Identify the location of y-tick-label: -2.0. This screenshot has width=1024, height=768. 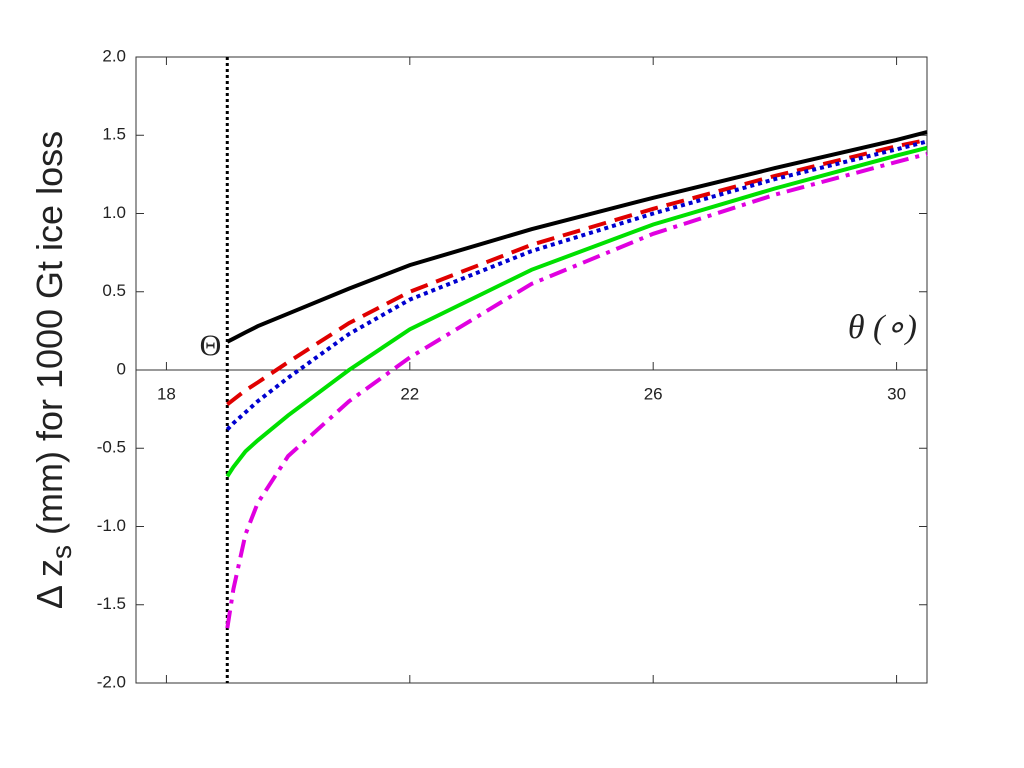
(111, 681).